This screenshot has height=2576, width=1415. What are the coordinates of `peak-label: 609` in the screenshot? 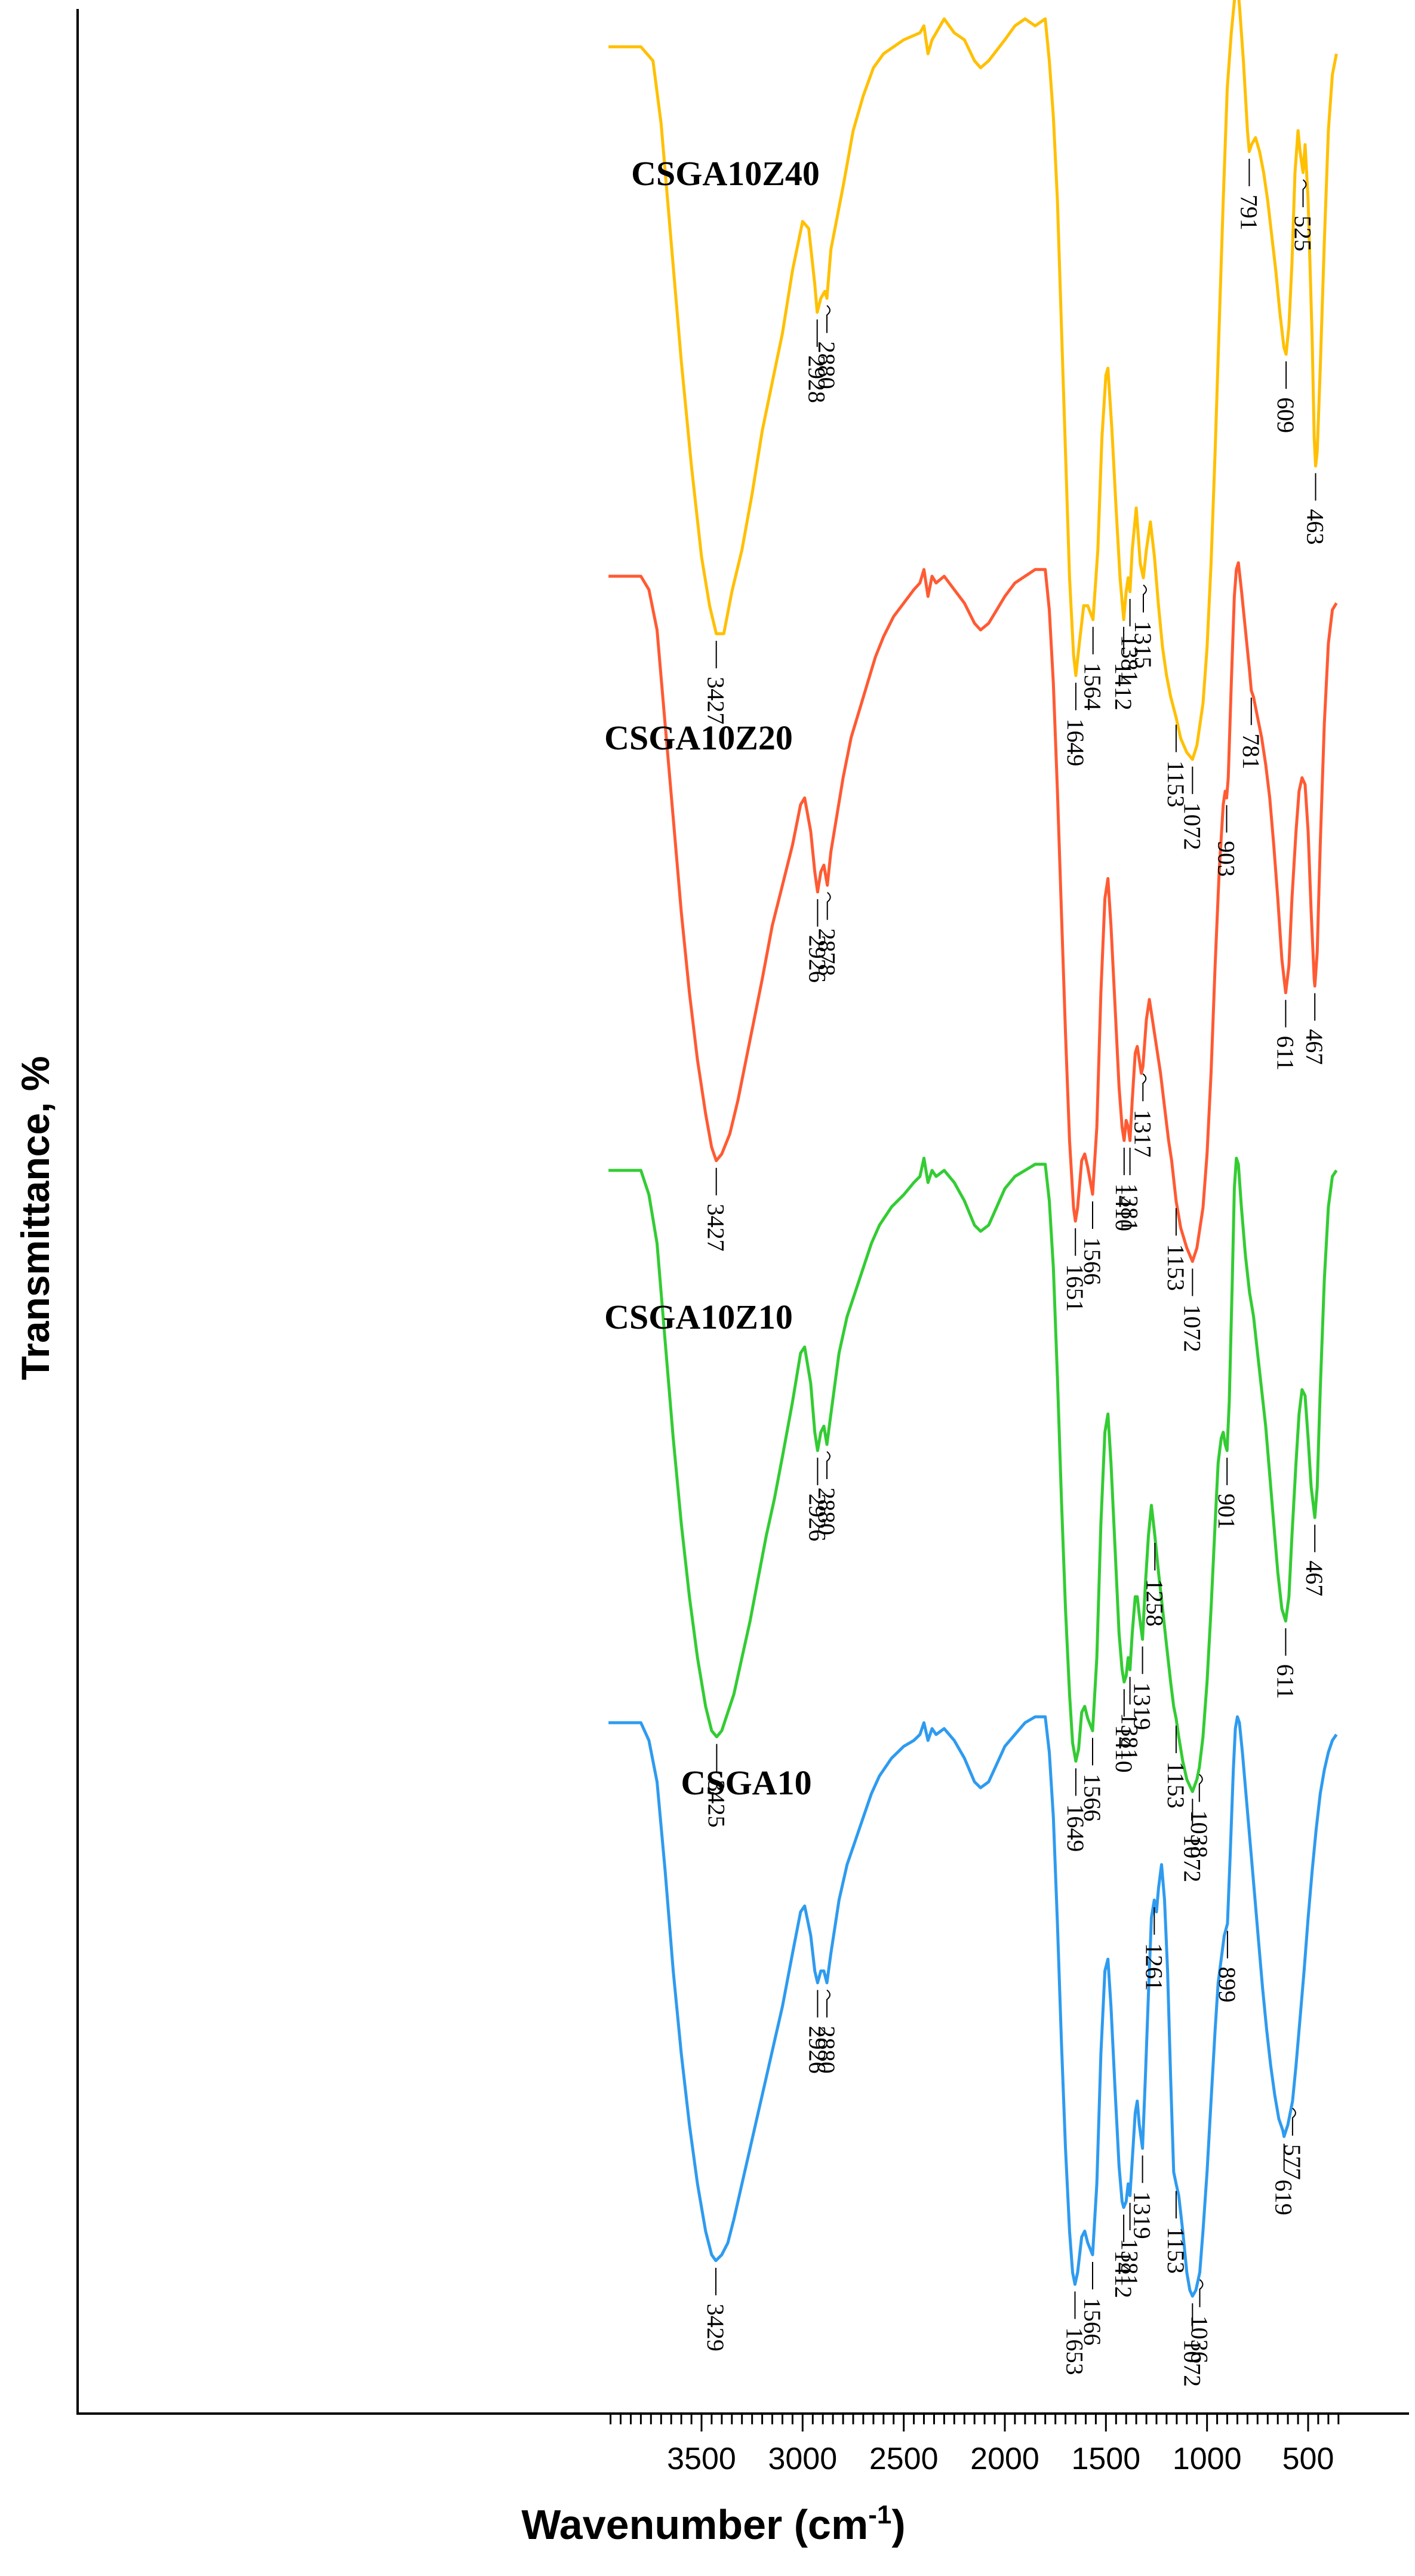 It's located at (1285, 397).